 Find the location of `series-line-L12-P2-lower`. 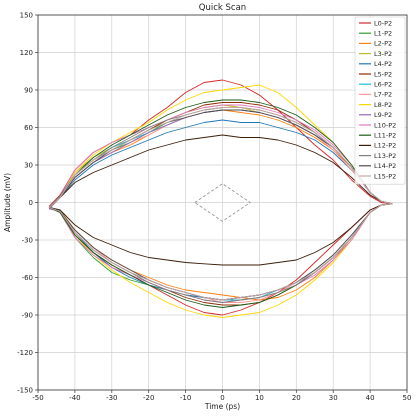

series-line-L12-P2-lower is located at coordinates (221, 234).